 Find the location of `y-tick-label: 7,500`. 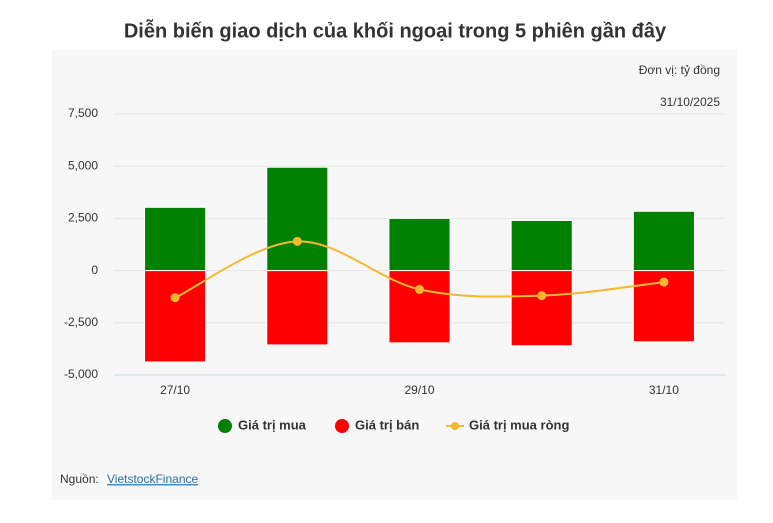

y-tick-label: 7,500 is located at coordinates (83, 113).